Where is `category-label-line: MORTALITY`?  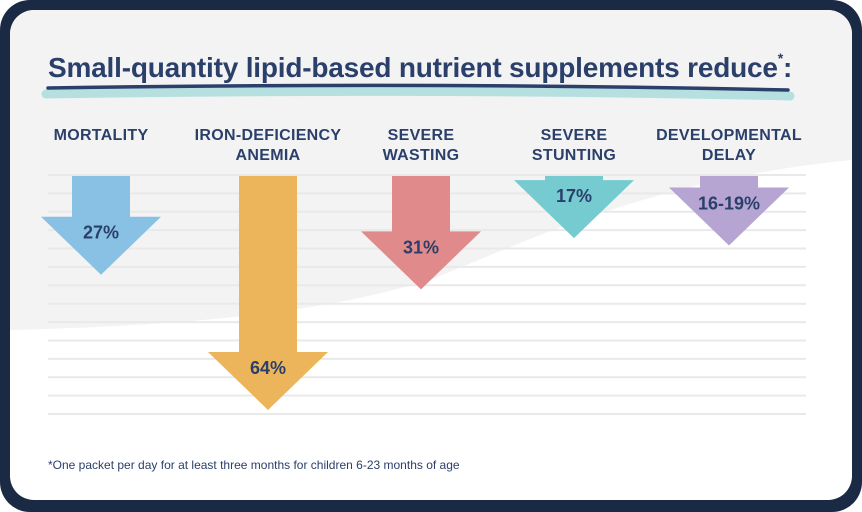 category-label-line: MORTALITY is located at coordinates (101, 135).